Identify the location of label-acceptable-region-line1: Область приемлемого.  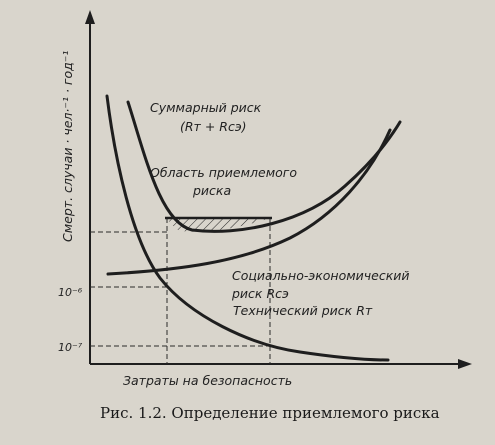
(223, 172).